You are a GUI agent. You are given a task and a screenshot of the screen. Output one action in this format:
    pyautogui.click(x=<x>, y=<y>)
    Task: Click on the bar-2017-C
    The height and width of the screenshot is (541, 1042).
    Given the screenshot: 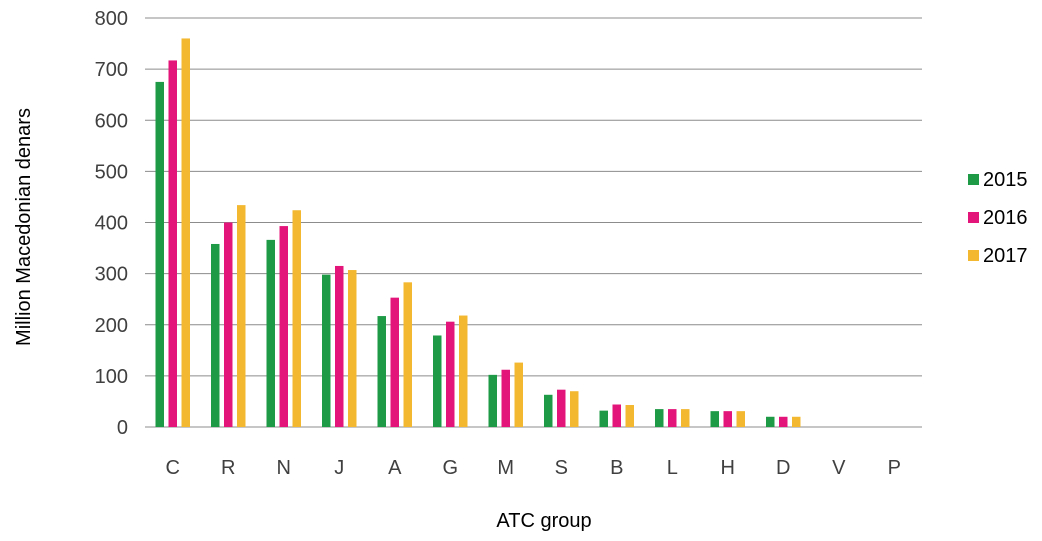 What is the action you would take?
    pyautogui.click(x=185, y=232)
    